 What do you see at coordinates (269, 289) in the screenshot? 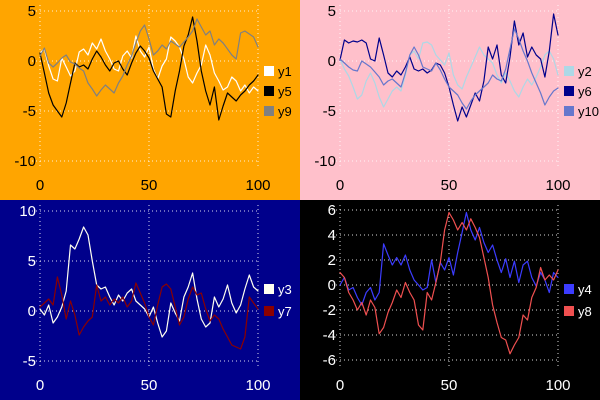
I see `legend-swatch-y3` at bounding box center [269, 289].